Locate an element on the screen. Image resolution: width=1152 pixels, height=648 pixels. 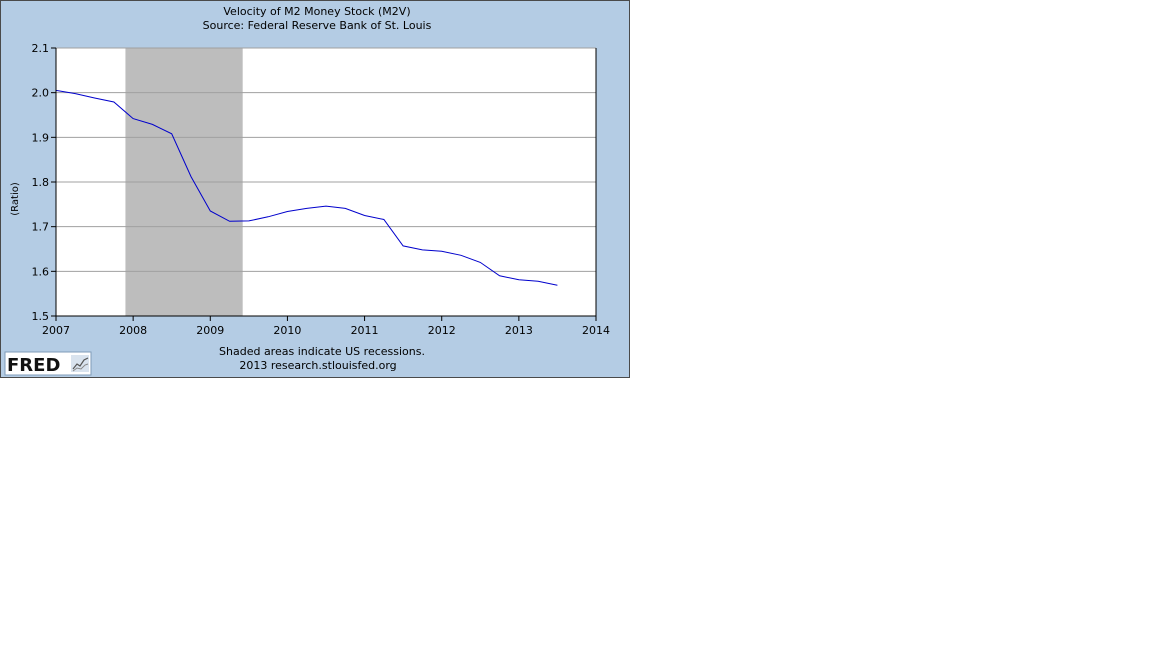
fred-logo-text: FRED is located at coordinates (33, 365).